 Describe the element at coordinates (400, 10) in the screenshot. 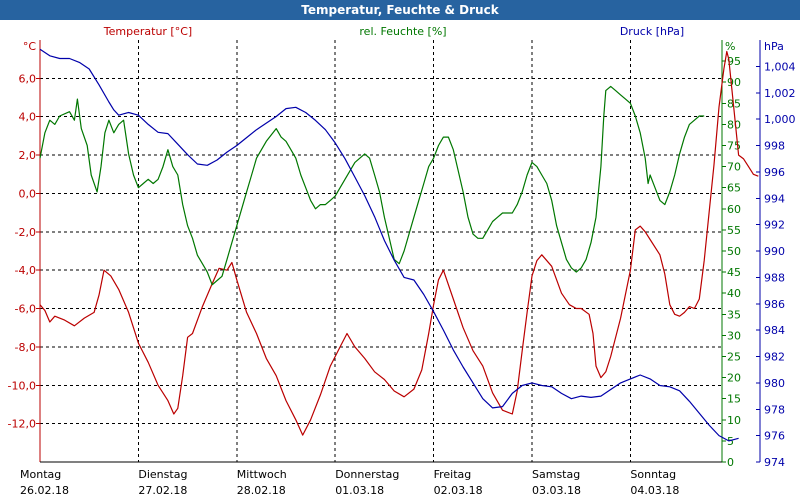

I see `chart-title: Temperatur, Feuchte & Druck` at that location.